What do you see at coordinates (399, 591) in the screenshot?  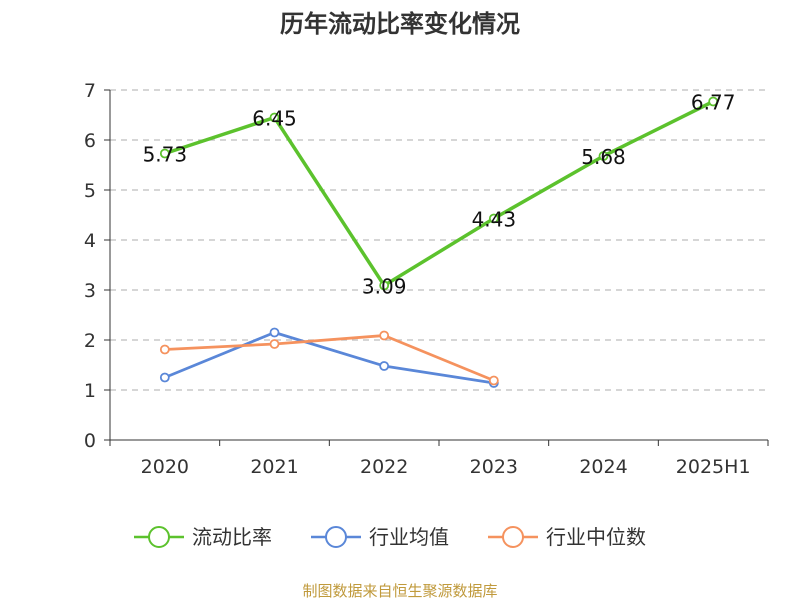 I see `source-note: 制图数据来自恒生聚源数据库` at bounding box center [399, 591].